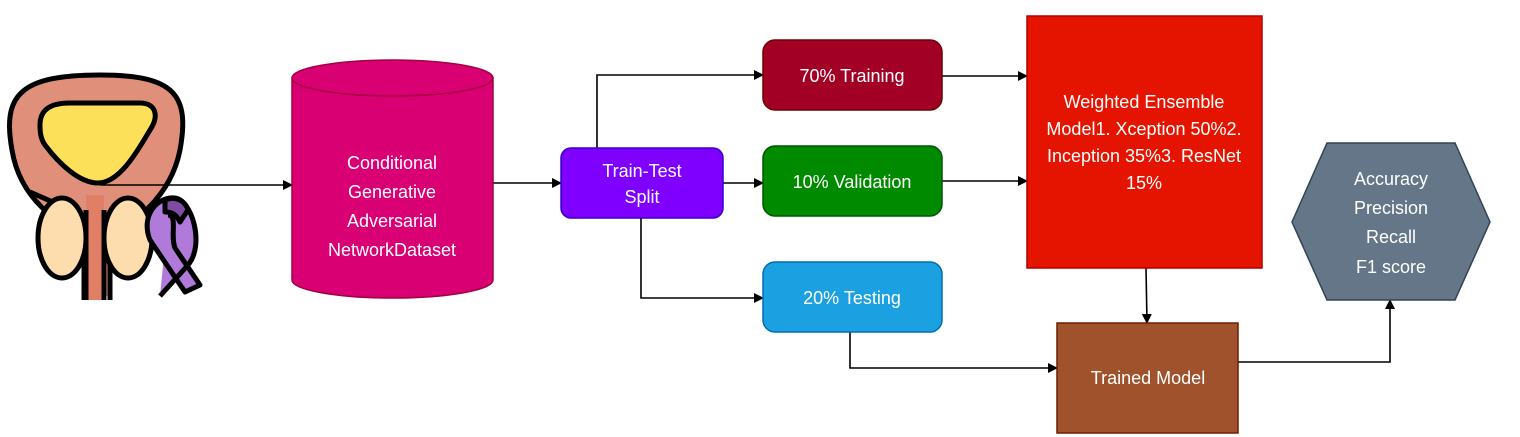  I want to click on dataset-line-4: NetworkDataset, so click(392, 250).